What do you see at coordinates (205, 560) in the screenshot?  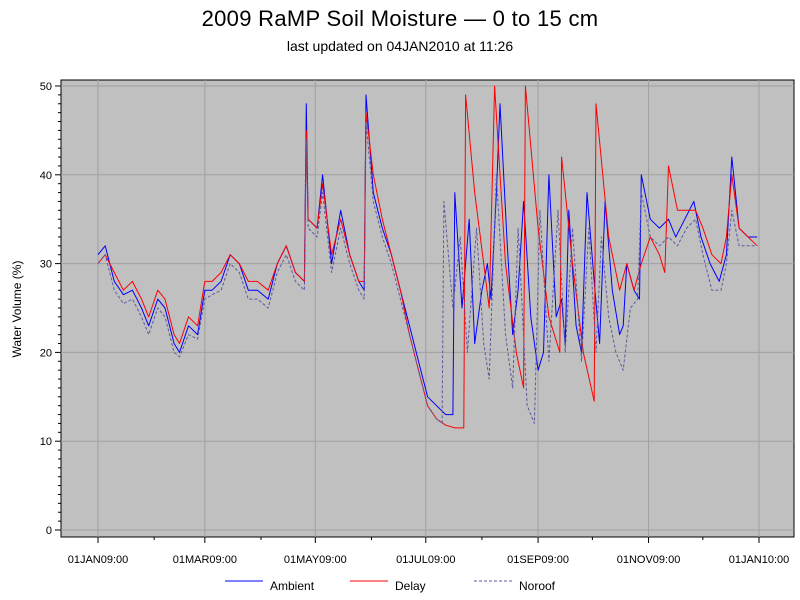 I see `x-tick-label: 01MAR09:00` at bounding box center [205, 560].